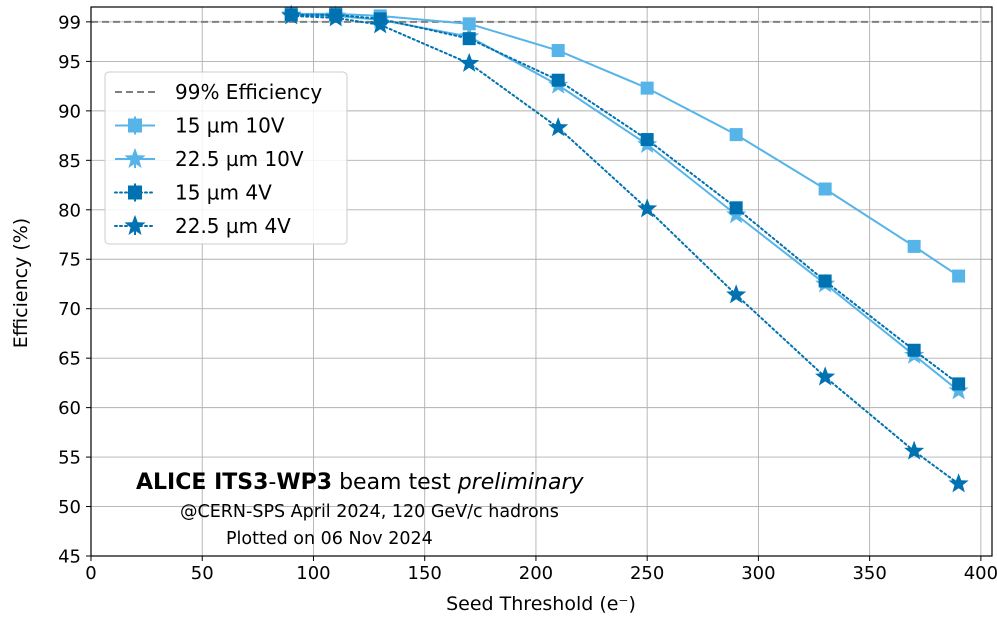 This screenshot has height=619, width=997. Describe the element at coordinates (69, 161) in the screenshot. I see `y-tick-label: 85` at that location.